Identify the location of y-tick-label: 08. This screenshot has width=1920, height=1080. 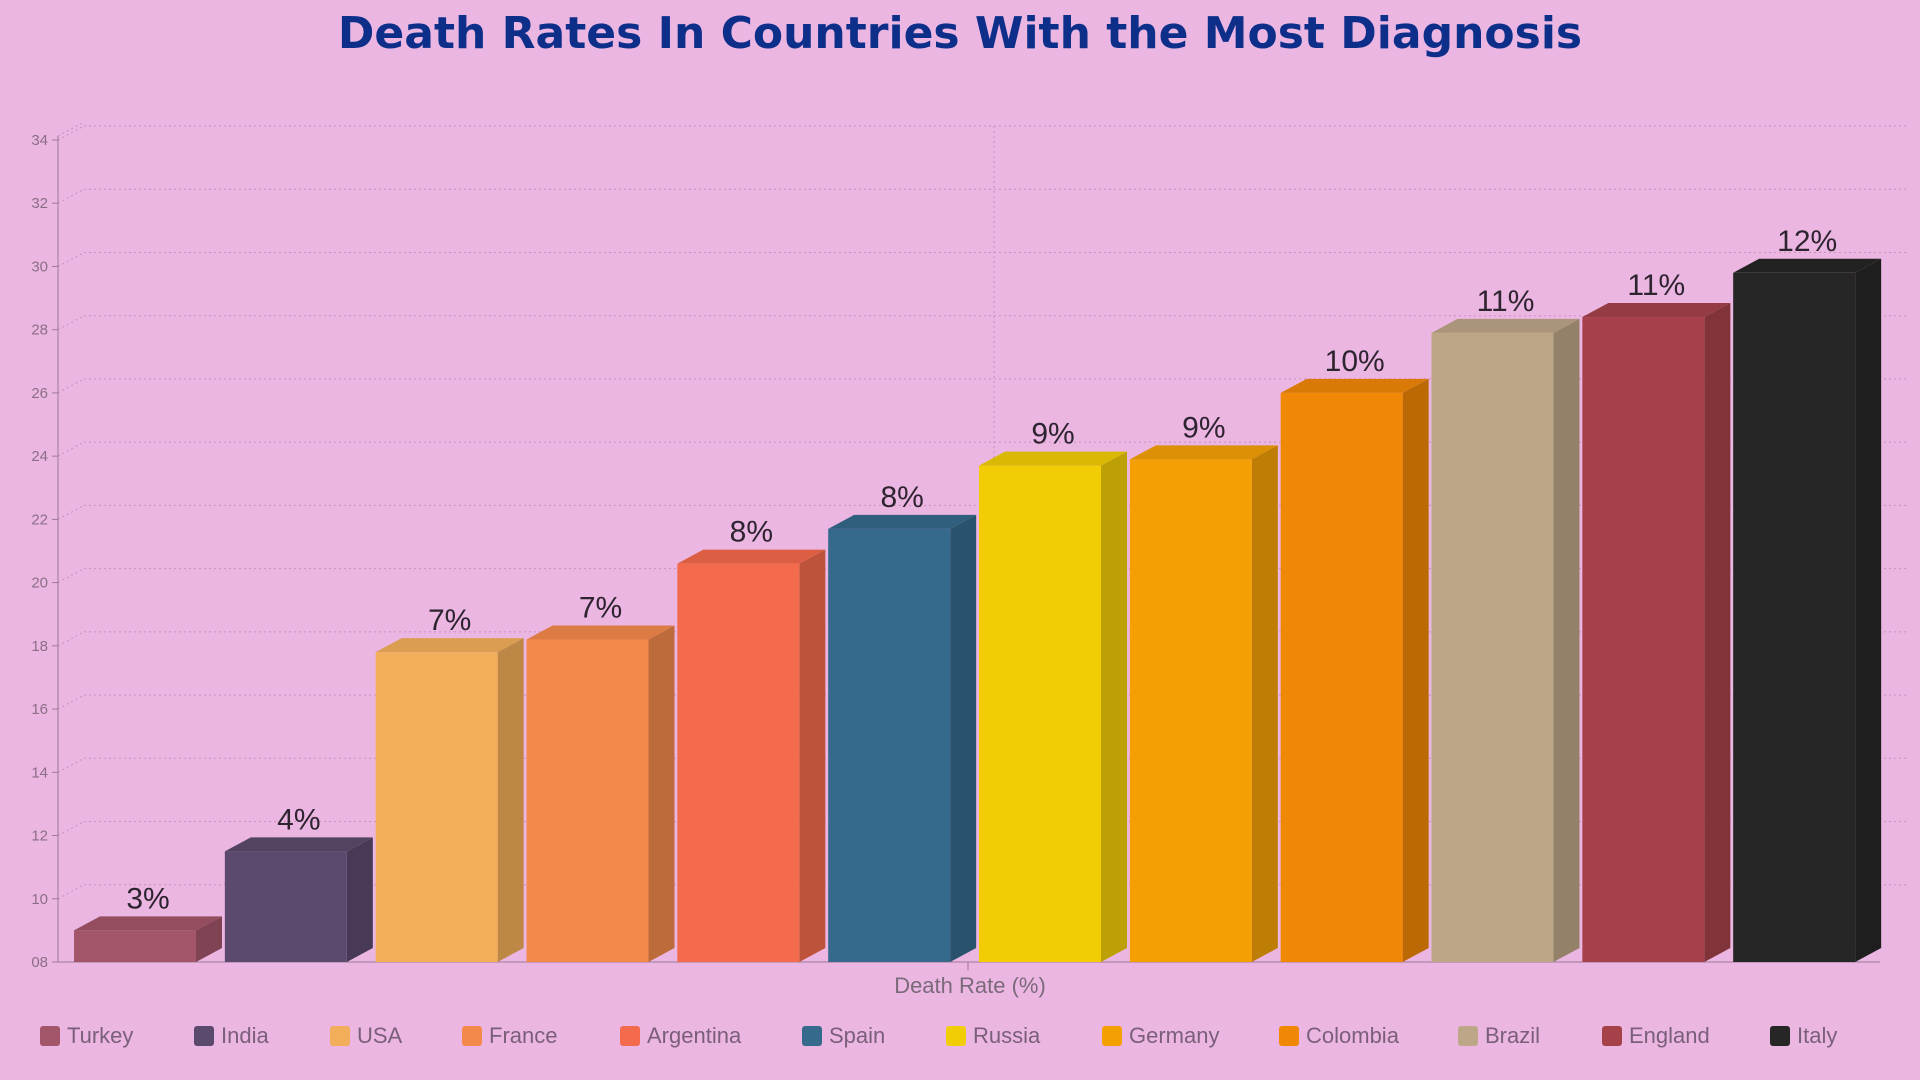
(39, 962).